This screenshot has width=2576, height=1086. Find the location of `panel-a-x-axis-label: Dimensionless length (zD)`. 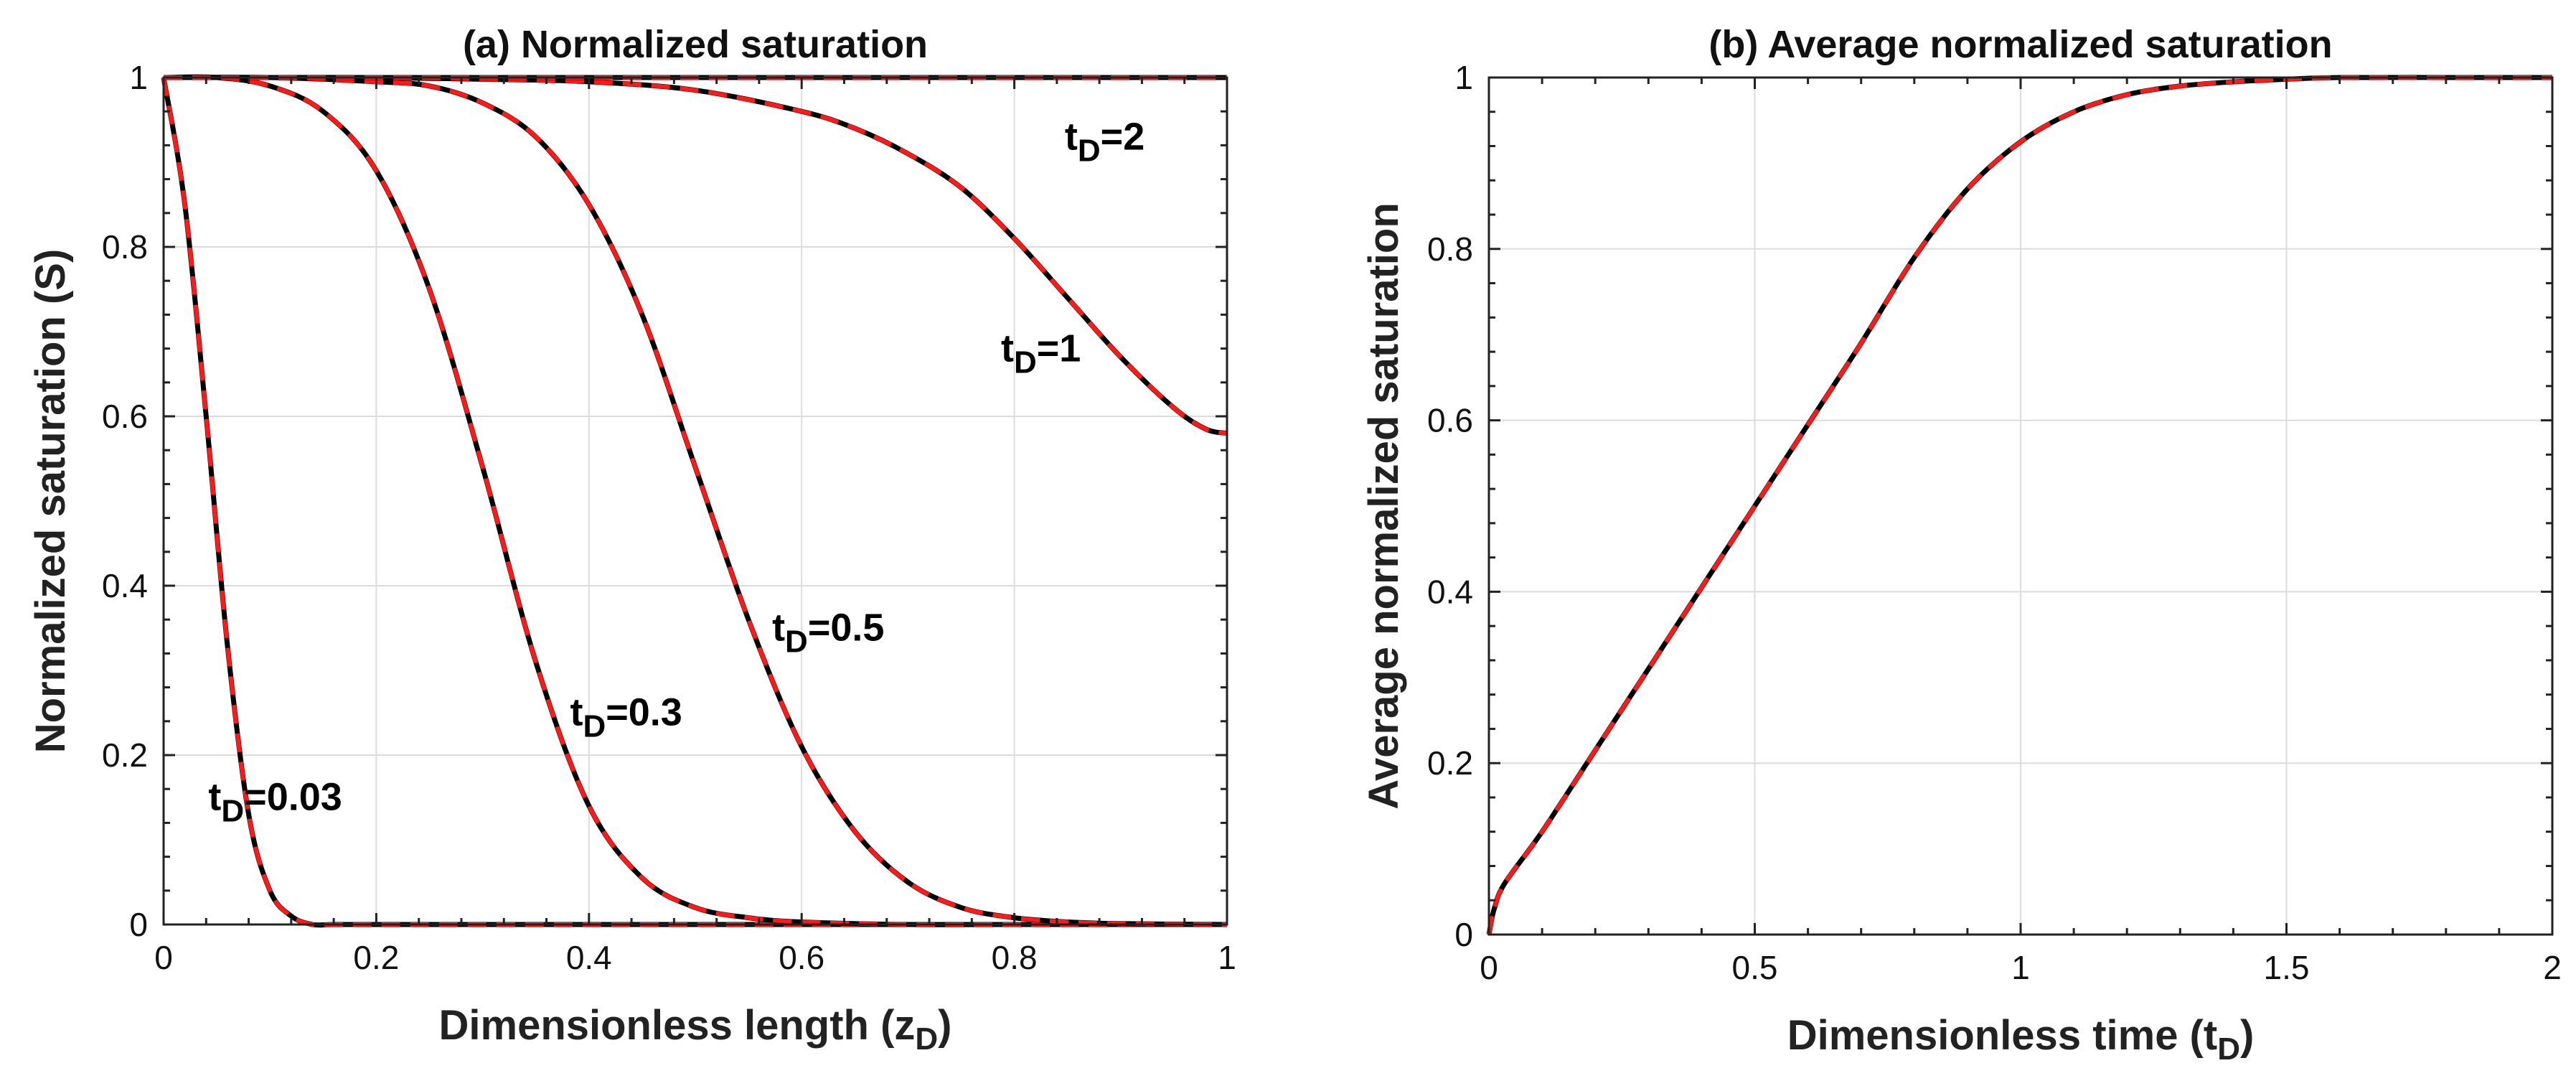

panel-a-x-axis-label: Dimensionless length (zD) is located at coordinates (695, 1029).